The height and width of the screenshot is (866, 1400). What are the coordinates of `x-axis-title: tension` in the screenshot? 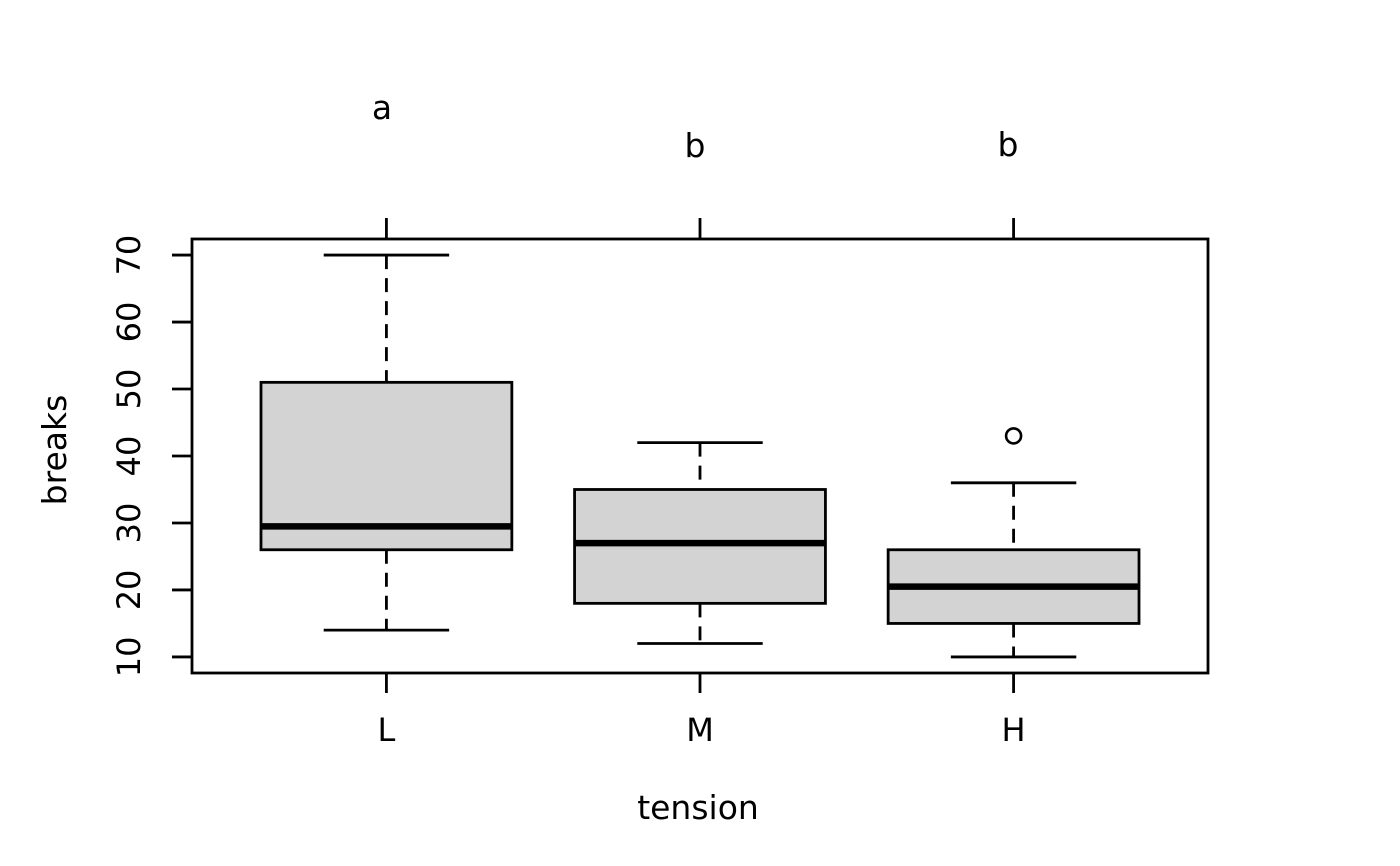 It's located at (698, 807).